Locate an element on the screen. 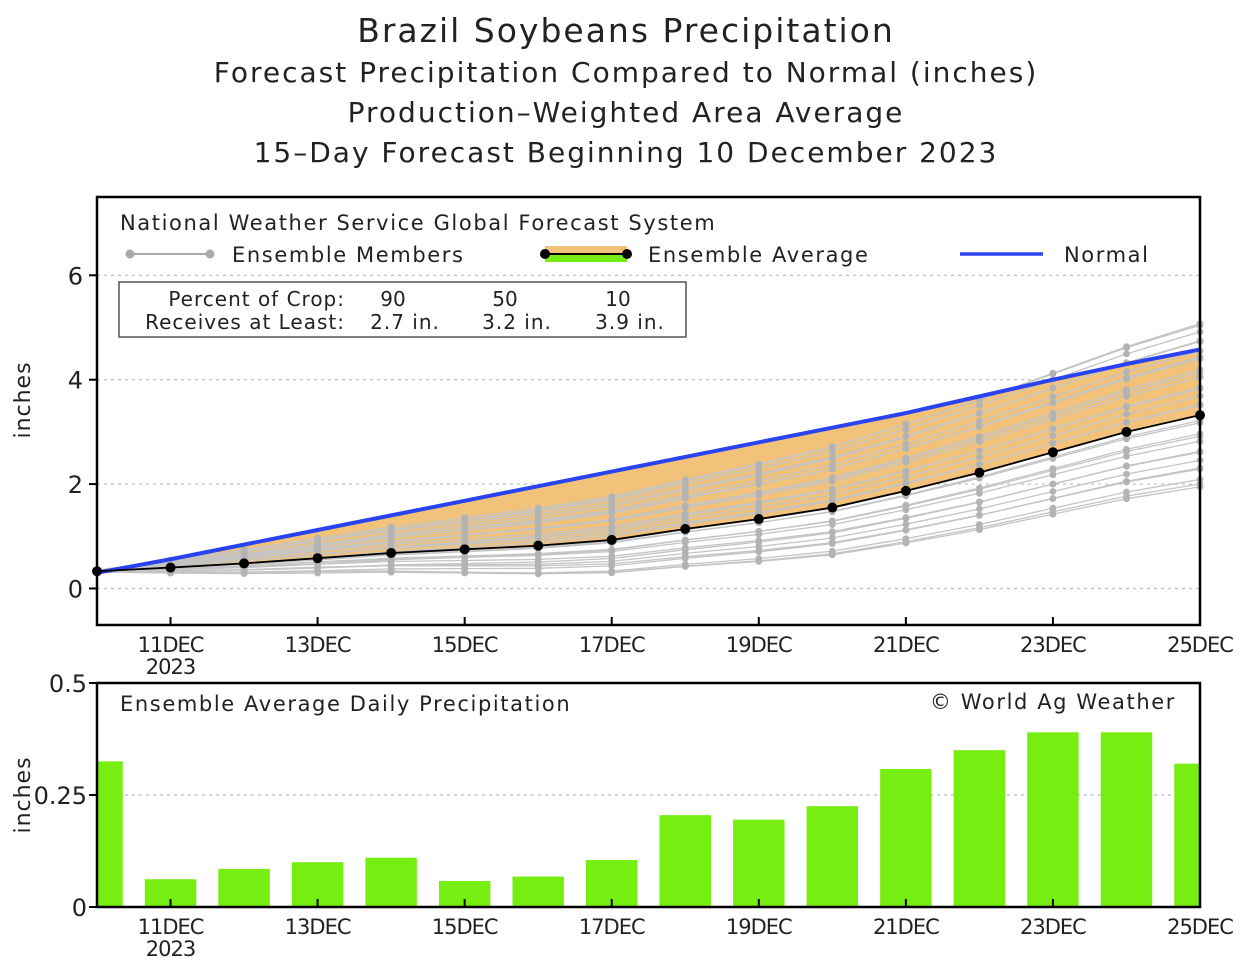 Image resolution: width=1252 pixels, height=967 pixels. legend-members-symbol is located at coordinates (170, 254).